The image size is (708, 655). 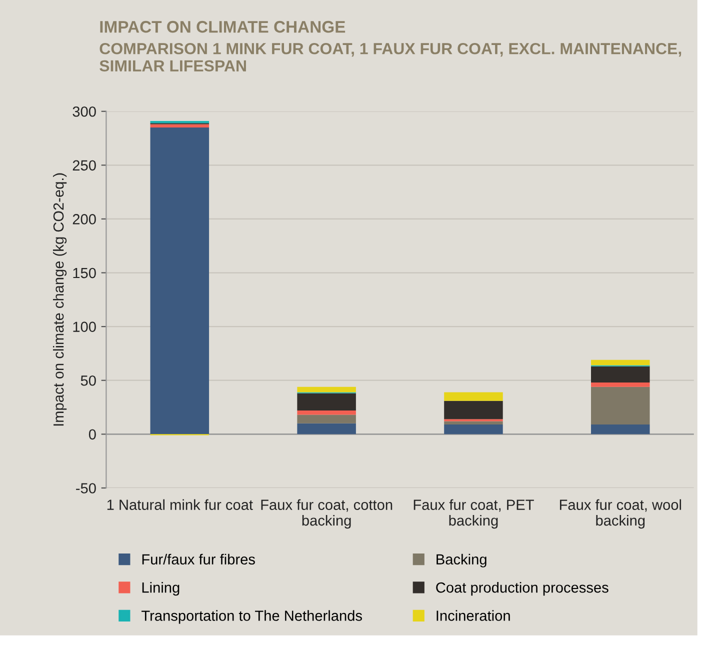 I want to click on y-tick-label: 200, so click(x=84, y=219).